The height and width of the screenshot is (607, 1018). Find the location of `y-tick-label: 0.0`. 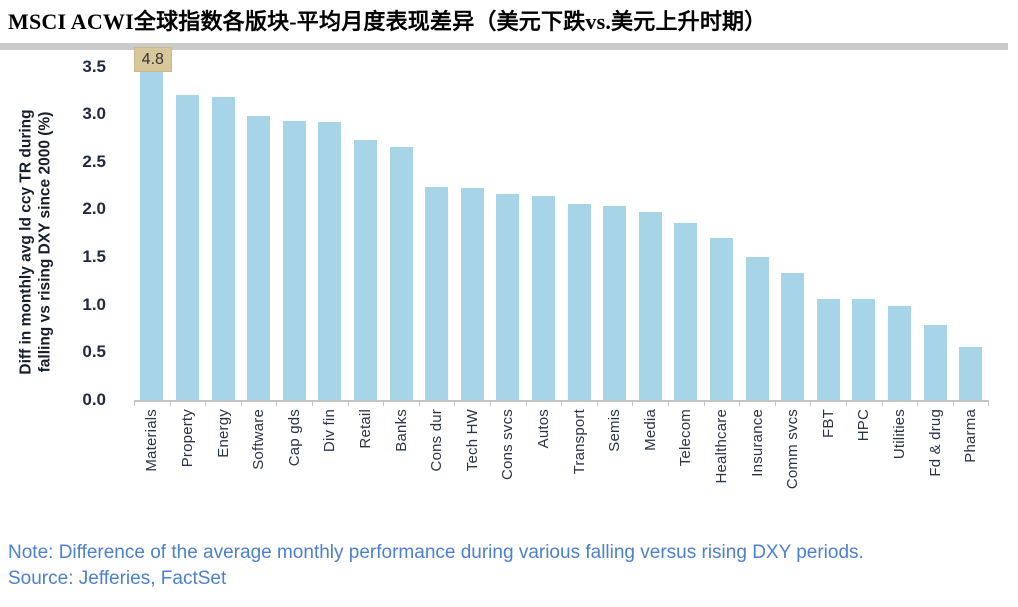

y-tick-label: 0.0 is located at coordinates (94, 399).